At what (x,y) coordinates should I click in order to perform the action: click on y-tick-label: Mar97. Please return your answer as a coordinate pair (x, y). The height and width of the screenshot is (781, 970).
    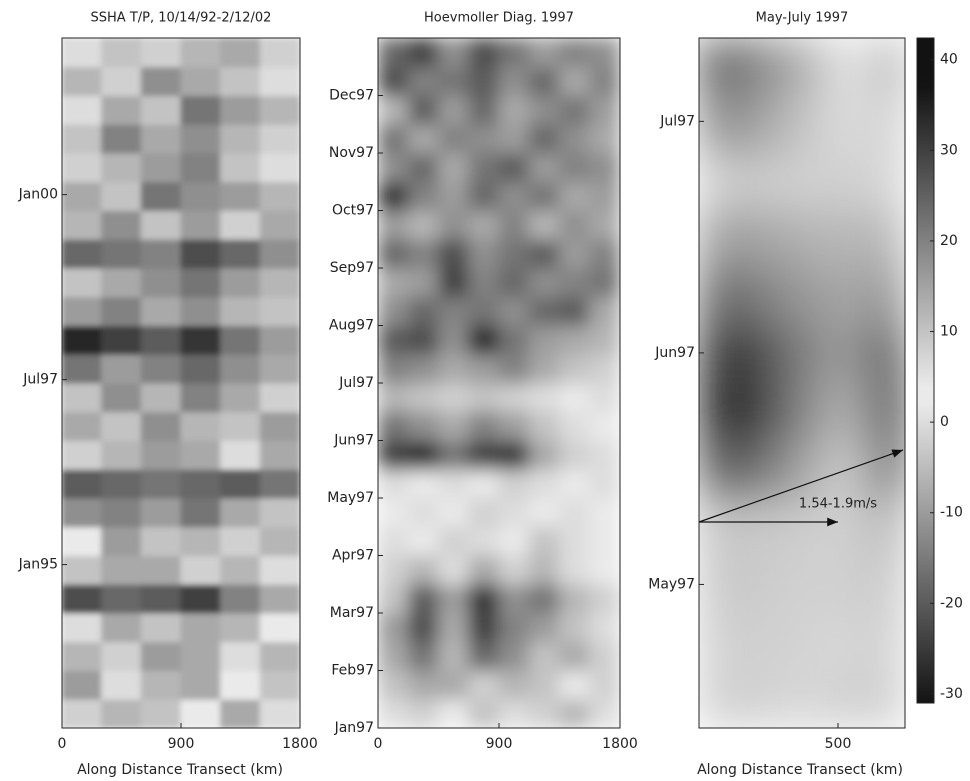
    Looking at the image, I should click on (352, 613).